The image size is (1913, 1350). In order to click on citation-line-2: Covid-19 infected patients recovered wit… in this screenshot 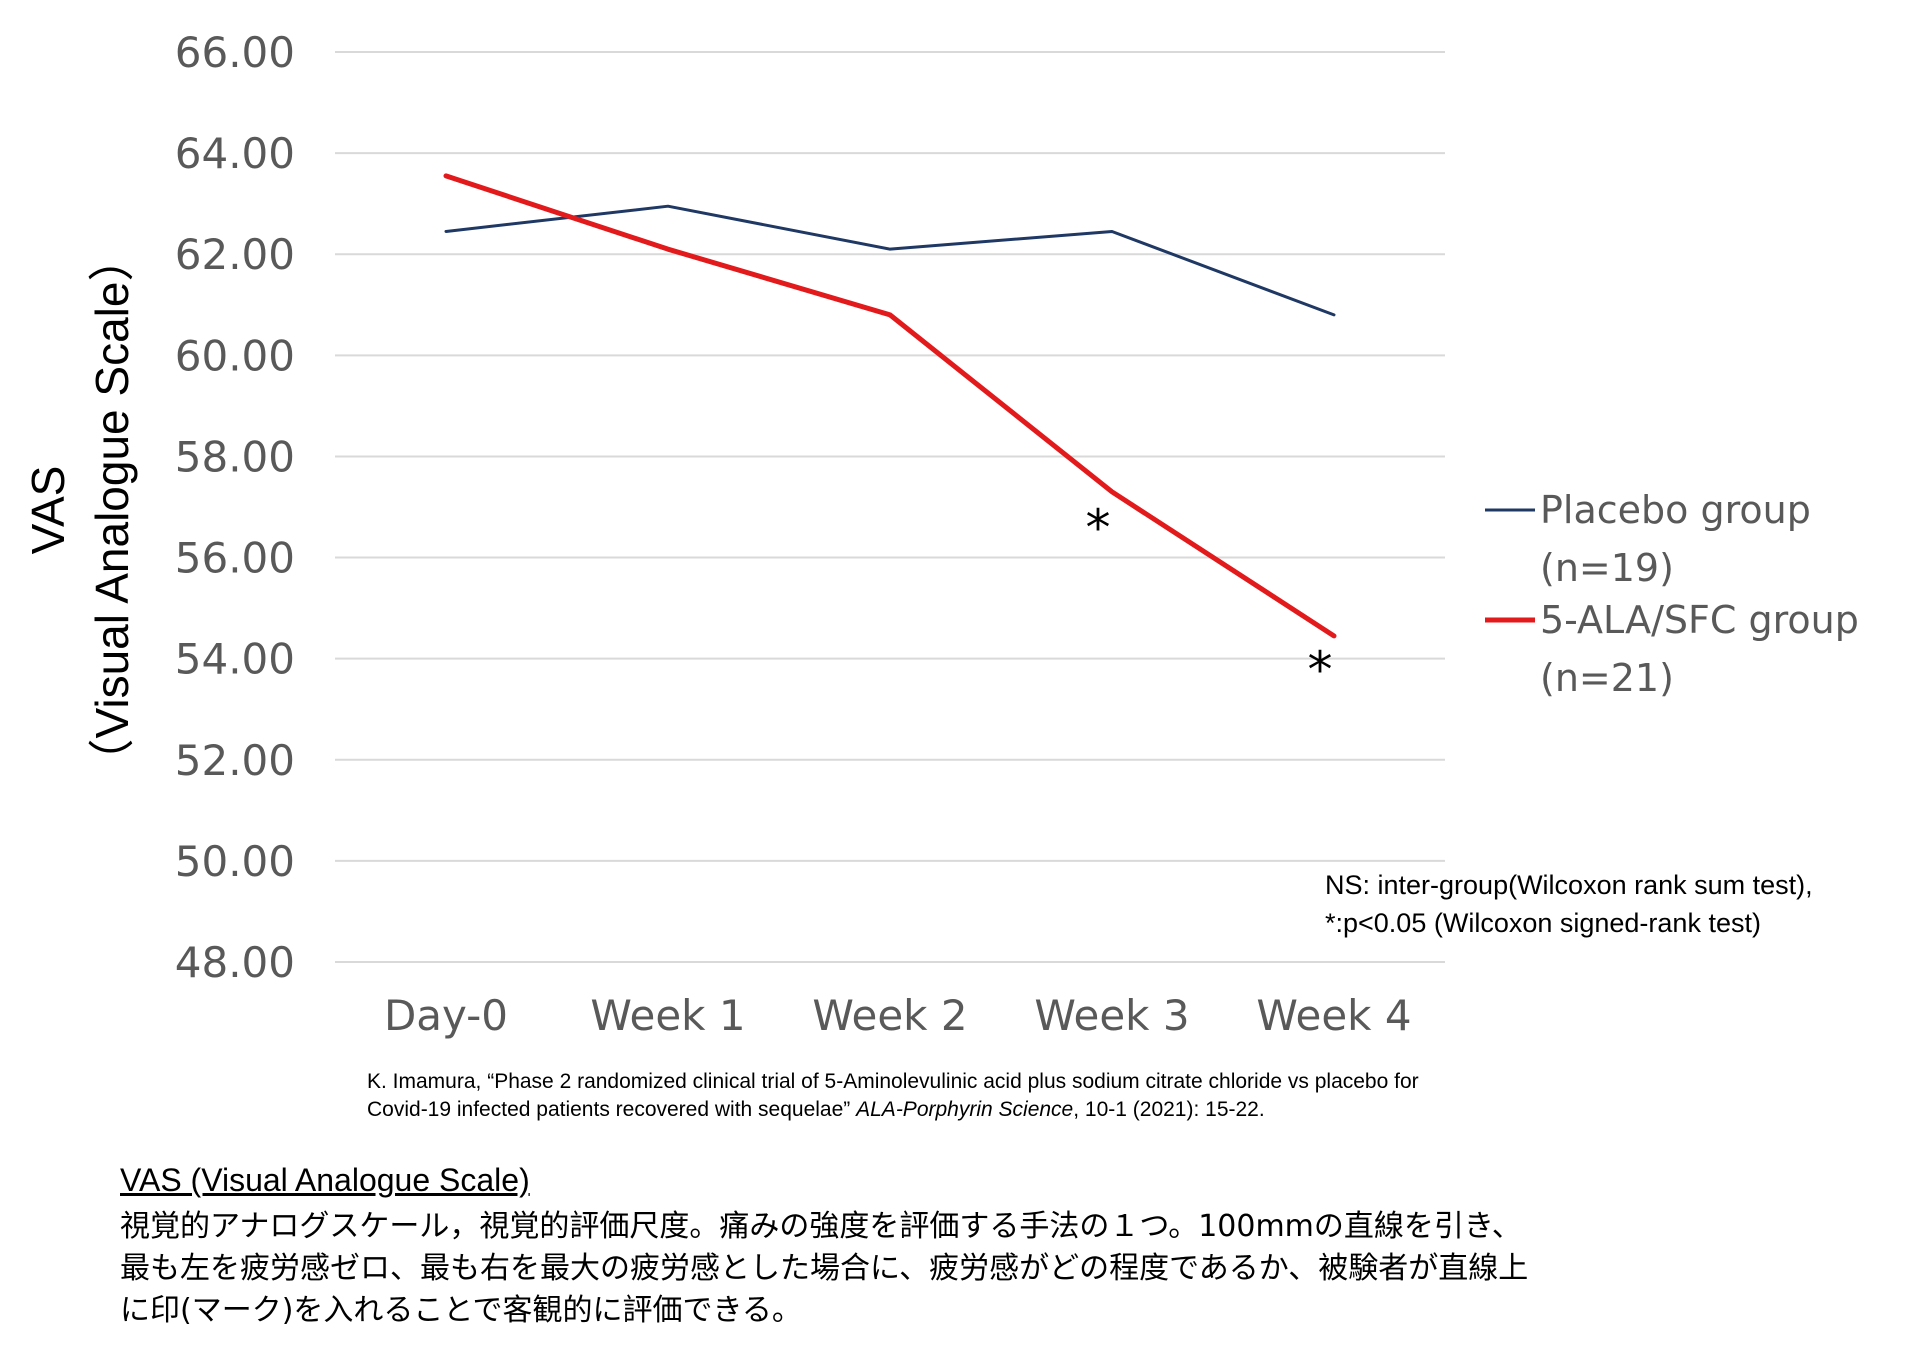, I will do `click(893, 1110)`.